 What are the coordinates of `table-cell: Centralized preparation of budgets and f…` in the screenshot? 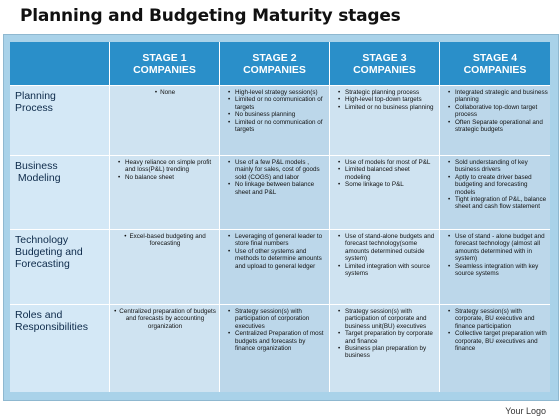 It's located at (165, 348).